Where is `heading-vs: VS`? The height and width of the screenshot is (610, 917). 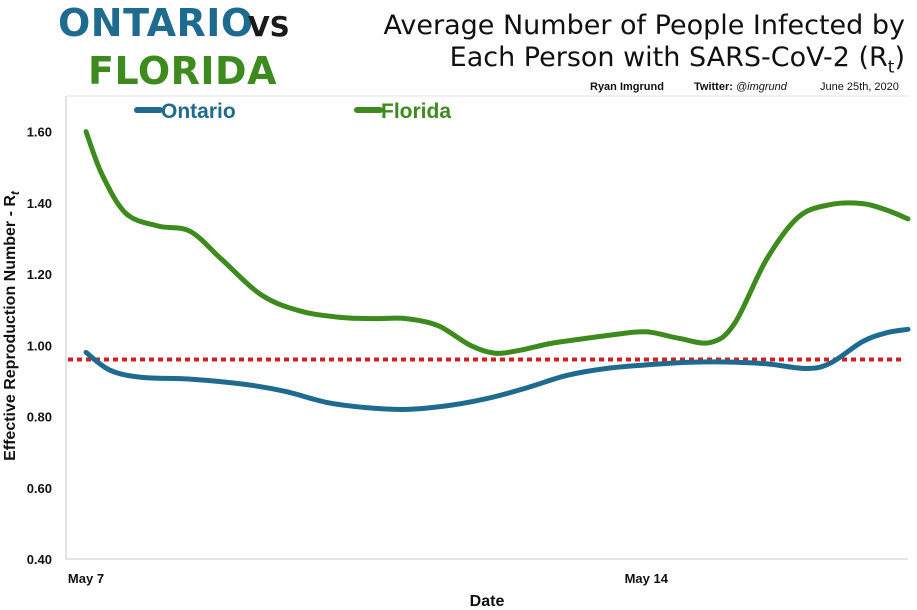 heading-vs: VS is located at coordinates (269, 26).